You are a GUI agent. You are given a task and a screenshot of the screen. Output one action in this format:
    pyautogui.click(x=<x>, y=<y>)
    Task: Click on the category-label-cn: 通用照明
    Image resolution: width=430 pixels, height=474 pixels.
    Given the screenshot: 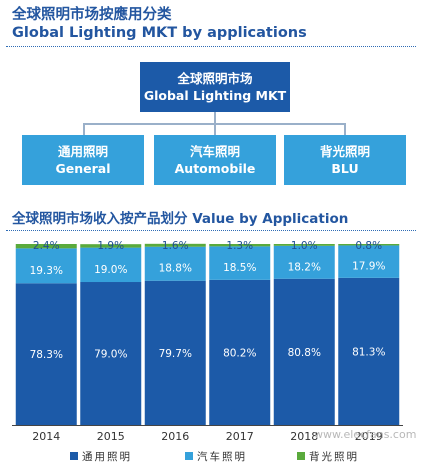 What is the action you would take?
    pyautogui.click(x=82, y=151)
    